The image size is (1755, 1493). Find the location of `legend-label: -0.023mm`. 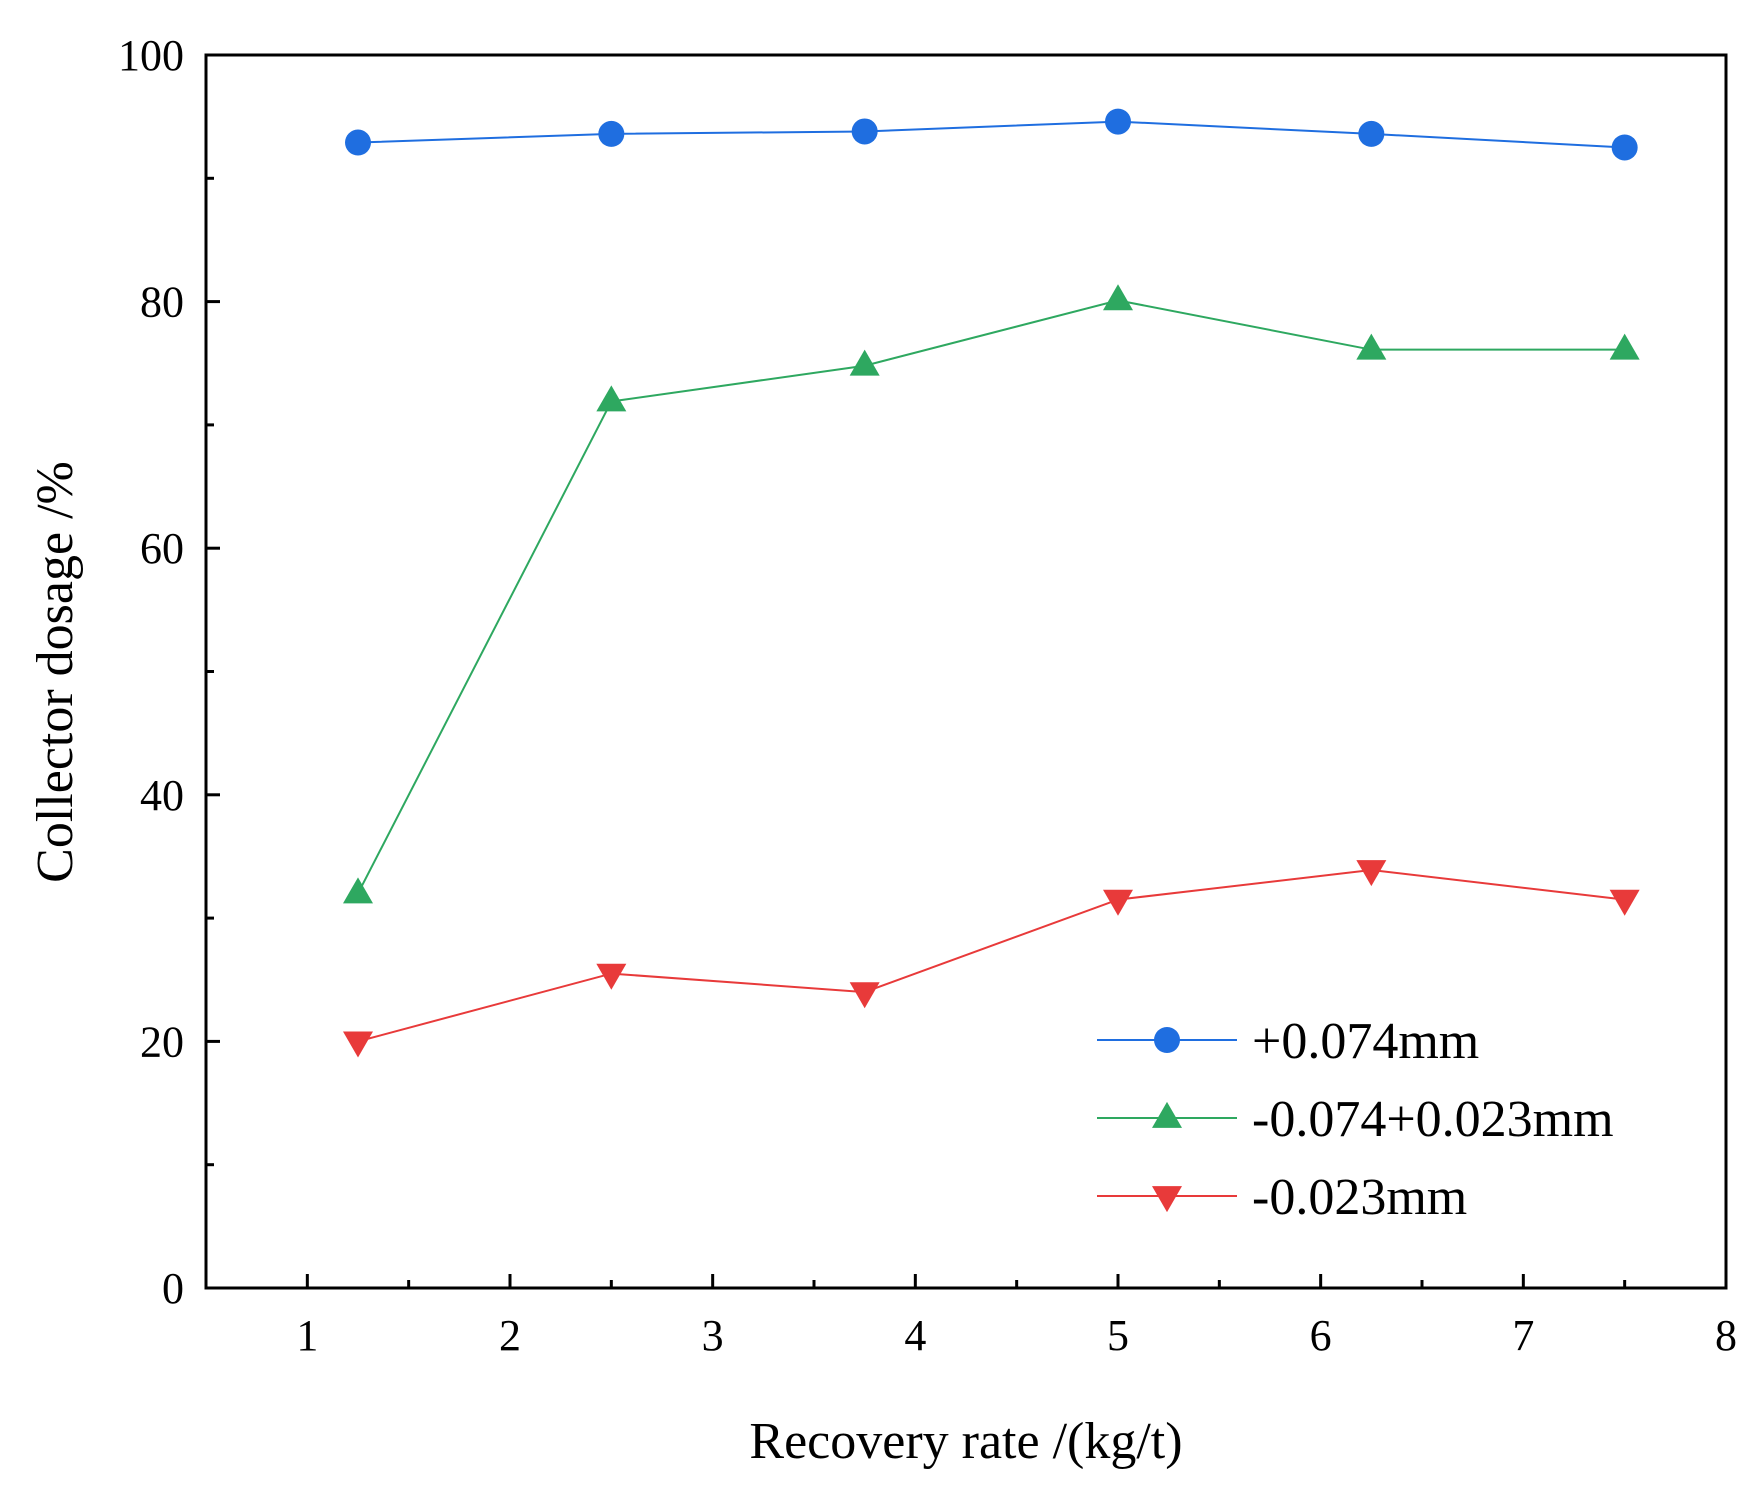

legend-label: -0.023mm is located at coordinates (1359, 1197).